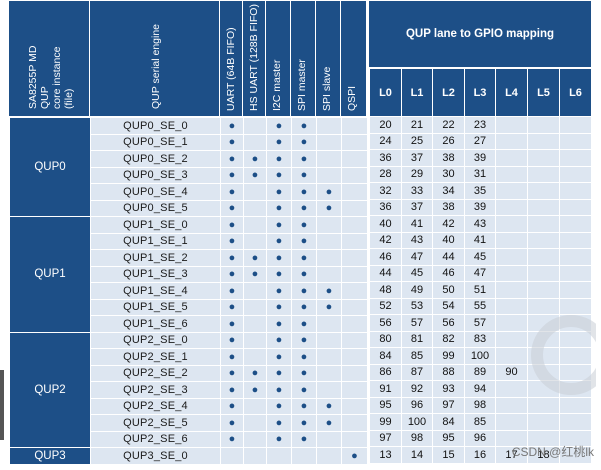 Image resolution: width=601 pixels, height=470 pixels. I want to click on table-row: QUP0_SE_4 ● ● ● ●, so click(189, 192).